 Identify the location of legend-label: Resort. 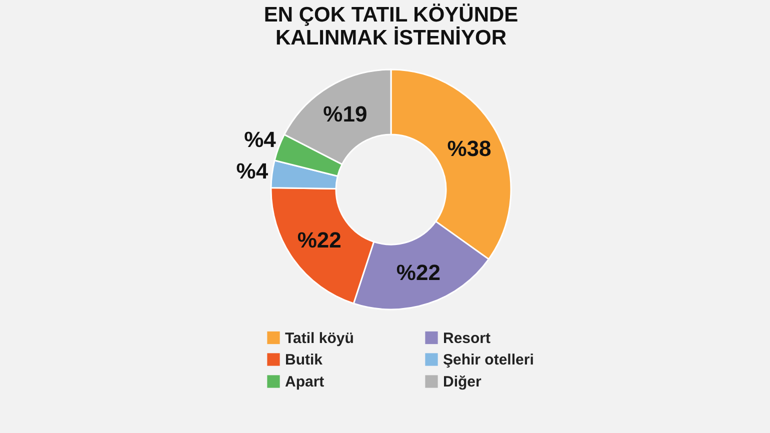
(467, 338).